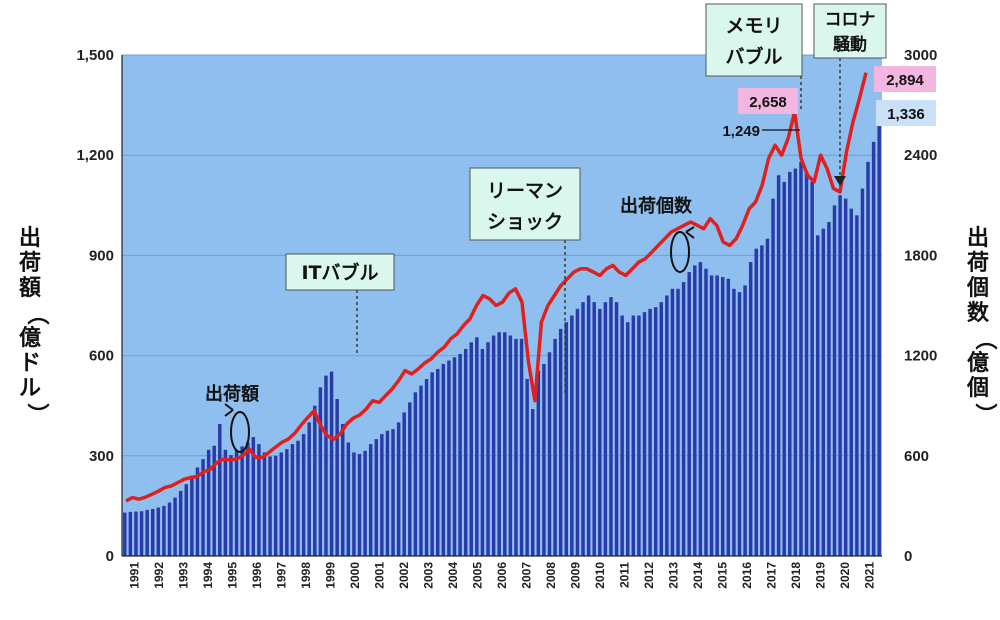 The width and height of the screenshot is (1000, 620). Describe the element at coordinates (656, 206) in the screenshot. I see `callout-units-text: 出荷個数` at that location.